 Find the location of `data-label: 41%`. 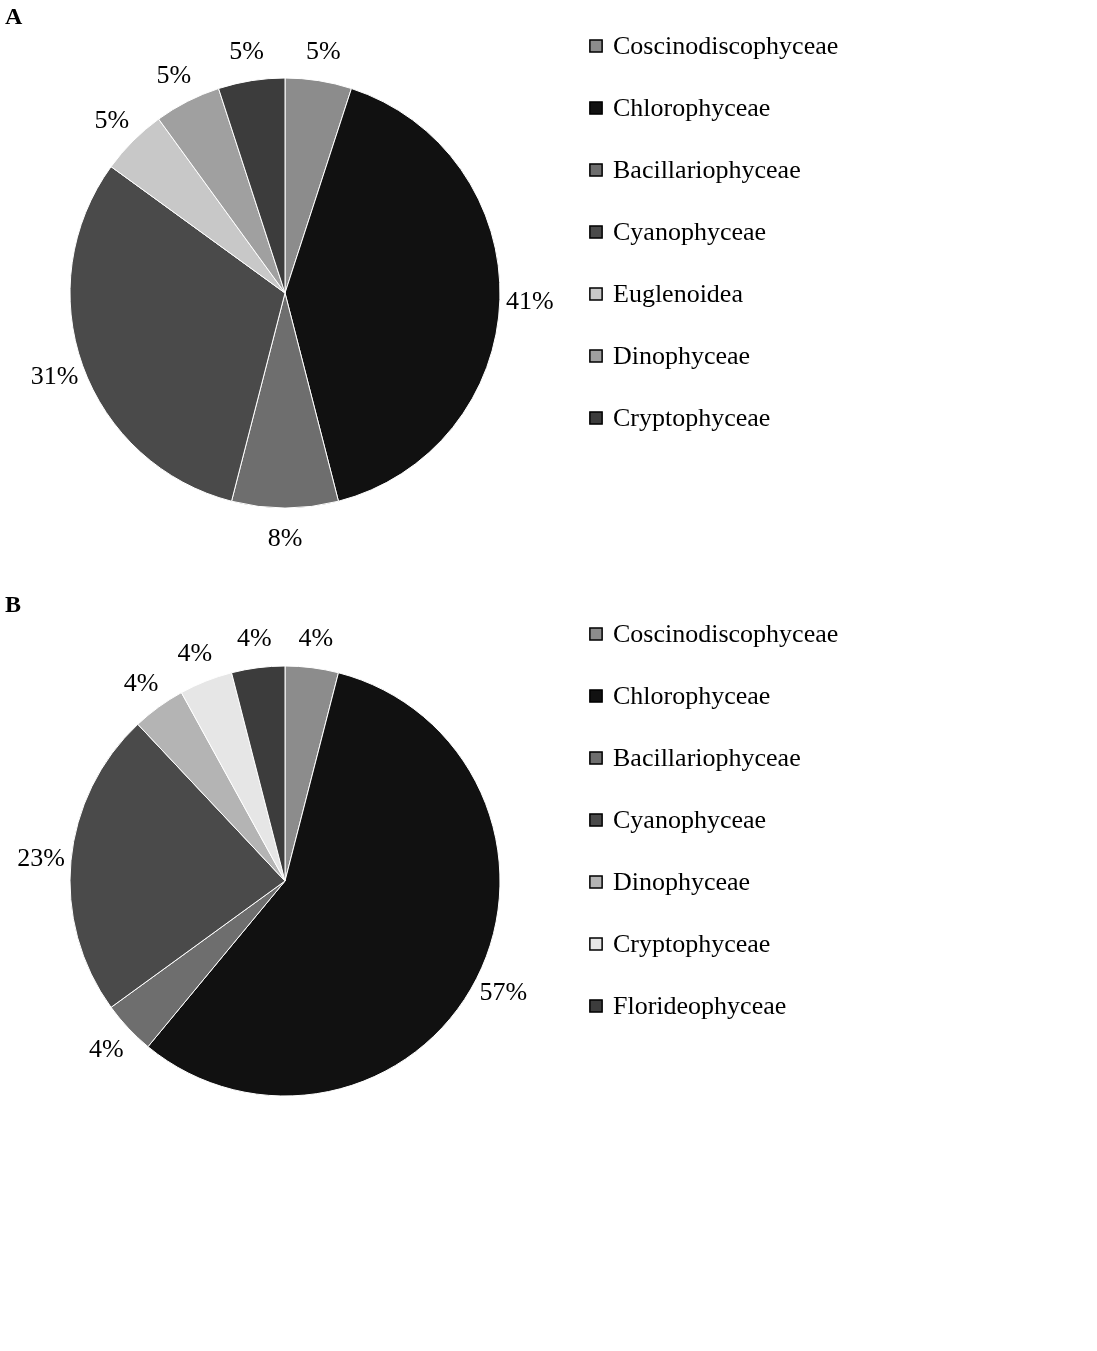

data-label: 41% is located at coordinates (530, 300).